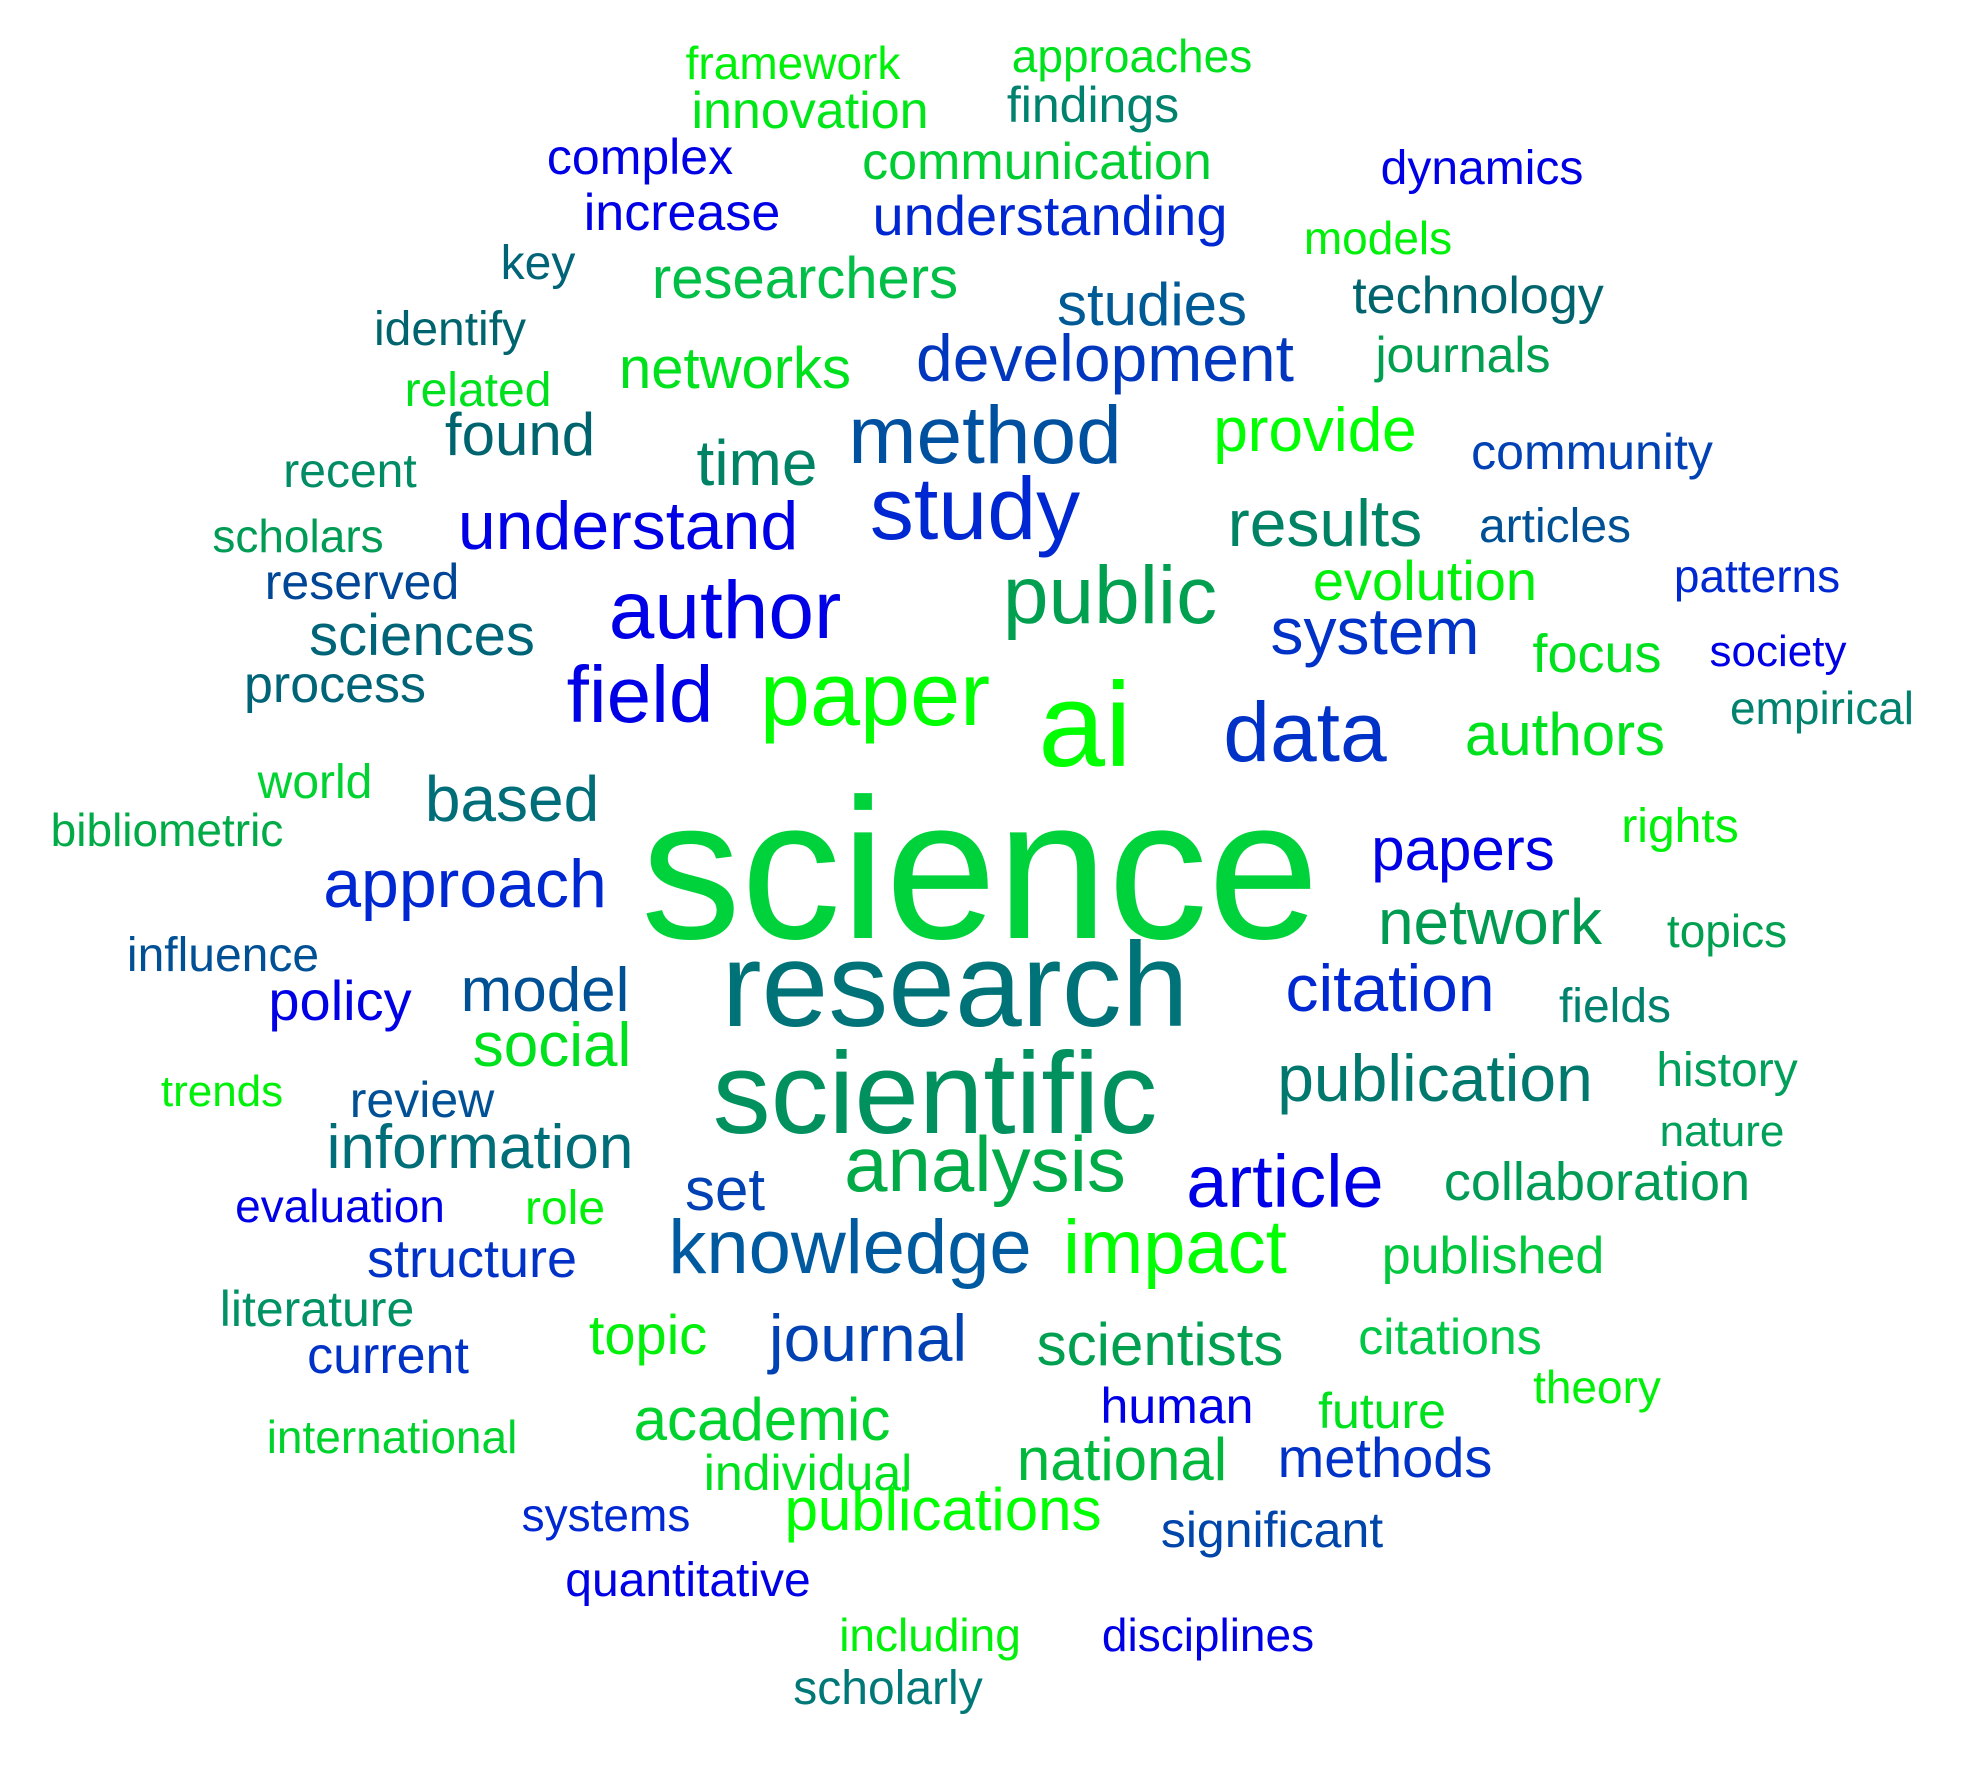 The image size is (1980, 1766). Describe the element at coordinates (757, 463) in the screenshot. I see `word-time: time` at that location.